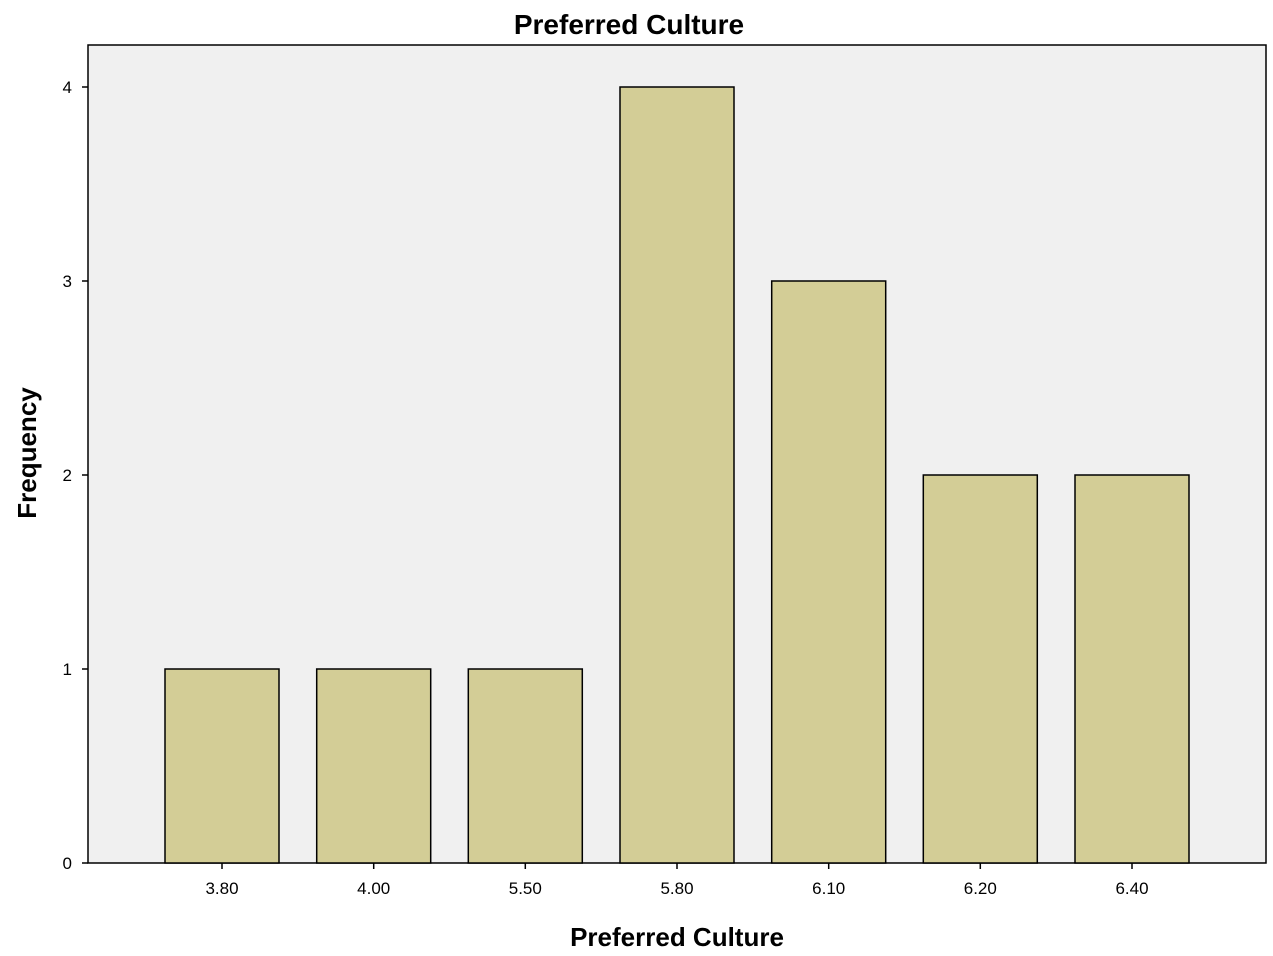 The image size is (1273, 956). What do you see at coordinates (373, 888) in the screenshot?
I see `x-tick-label: 4.00` at bounding box center [373, 888].